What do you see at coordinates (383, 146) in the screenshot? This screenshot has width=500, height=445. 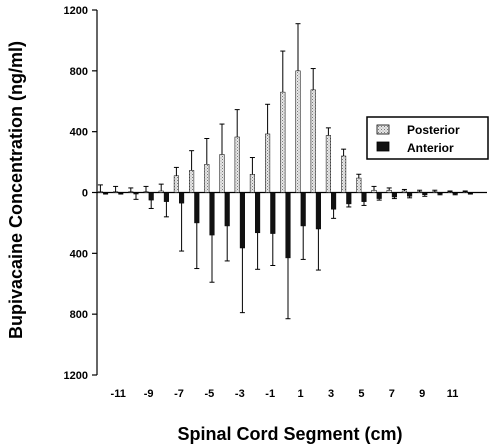 I see `legend-swatch-anterior` at bounding box center [383, 146].